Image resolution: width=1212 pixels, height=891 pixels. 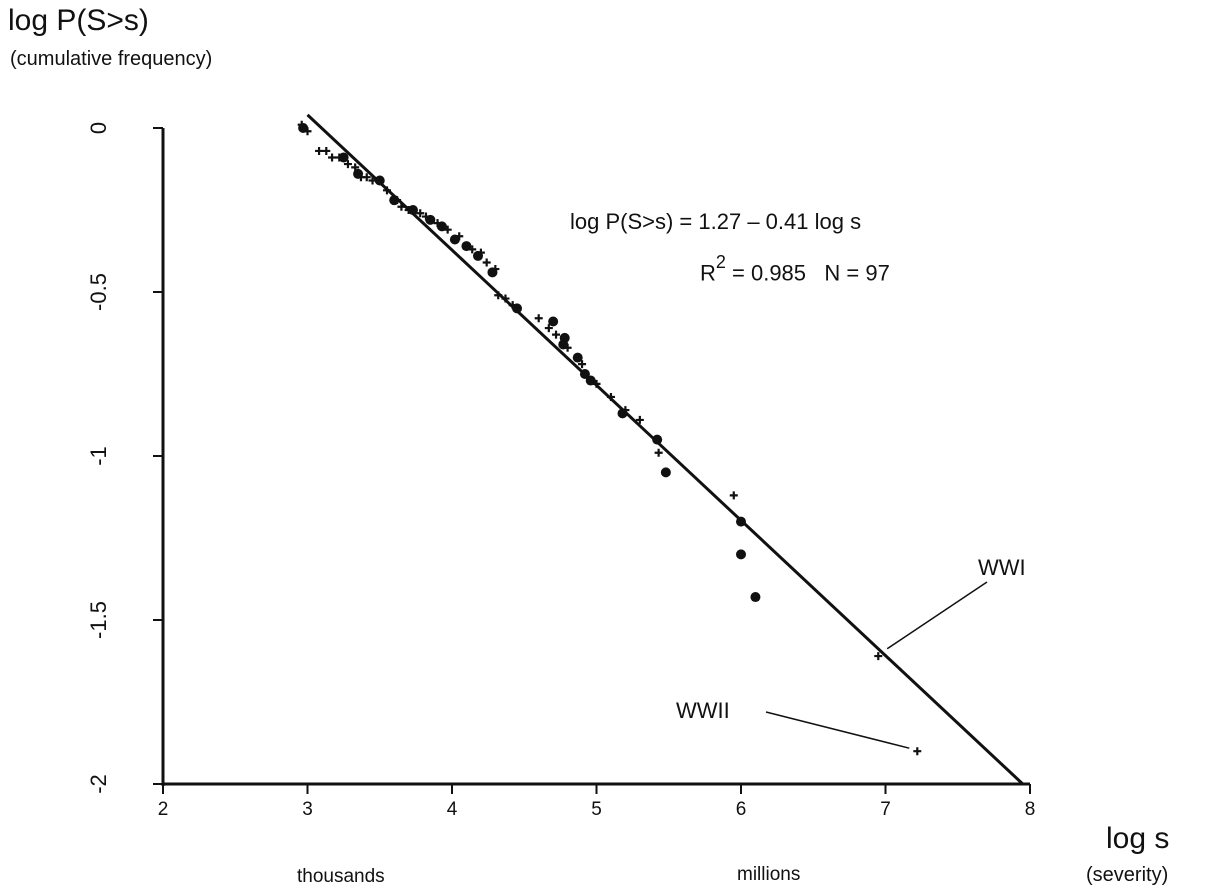 I want to click on r-squared-label: R, so click(x=708, y=273).